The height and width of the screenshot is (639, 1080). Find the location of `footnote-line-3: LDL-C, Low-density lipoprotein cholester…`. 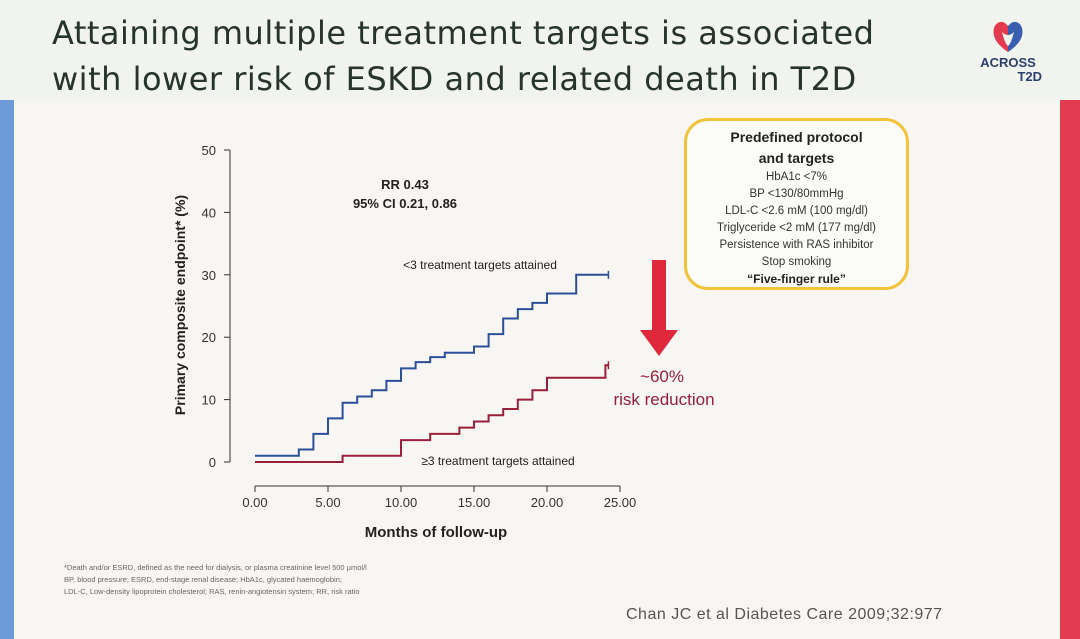

footnote-line-3: LDL-C, Low-density lipoprotein cholester… is located at coordinates (212, 591).